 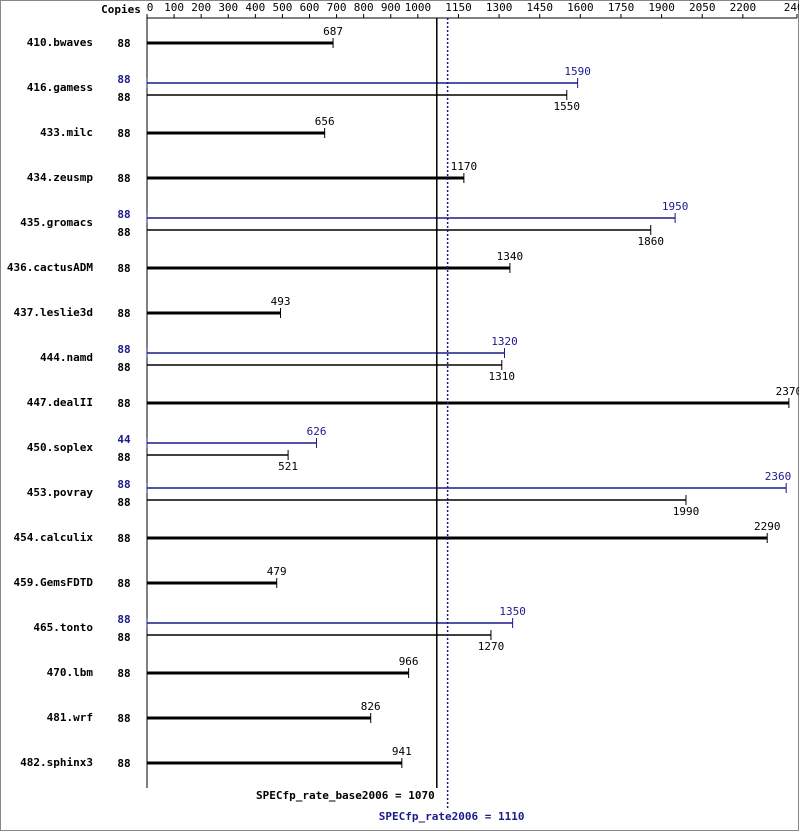 What do you see at coordinates (499, 7) in the screenshot?
I see `x-tick-label: 1300` at bounding box center [499, 7].